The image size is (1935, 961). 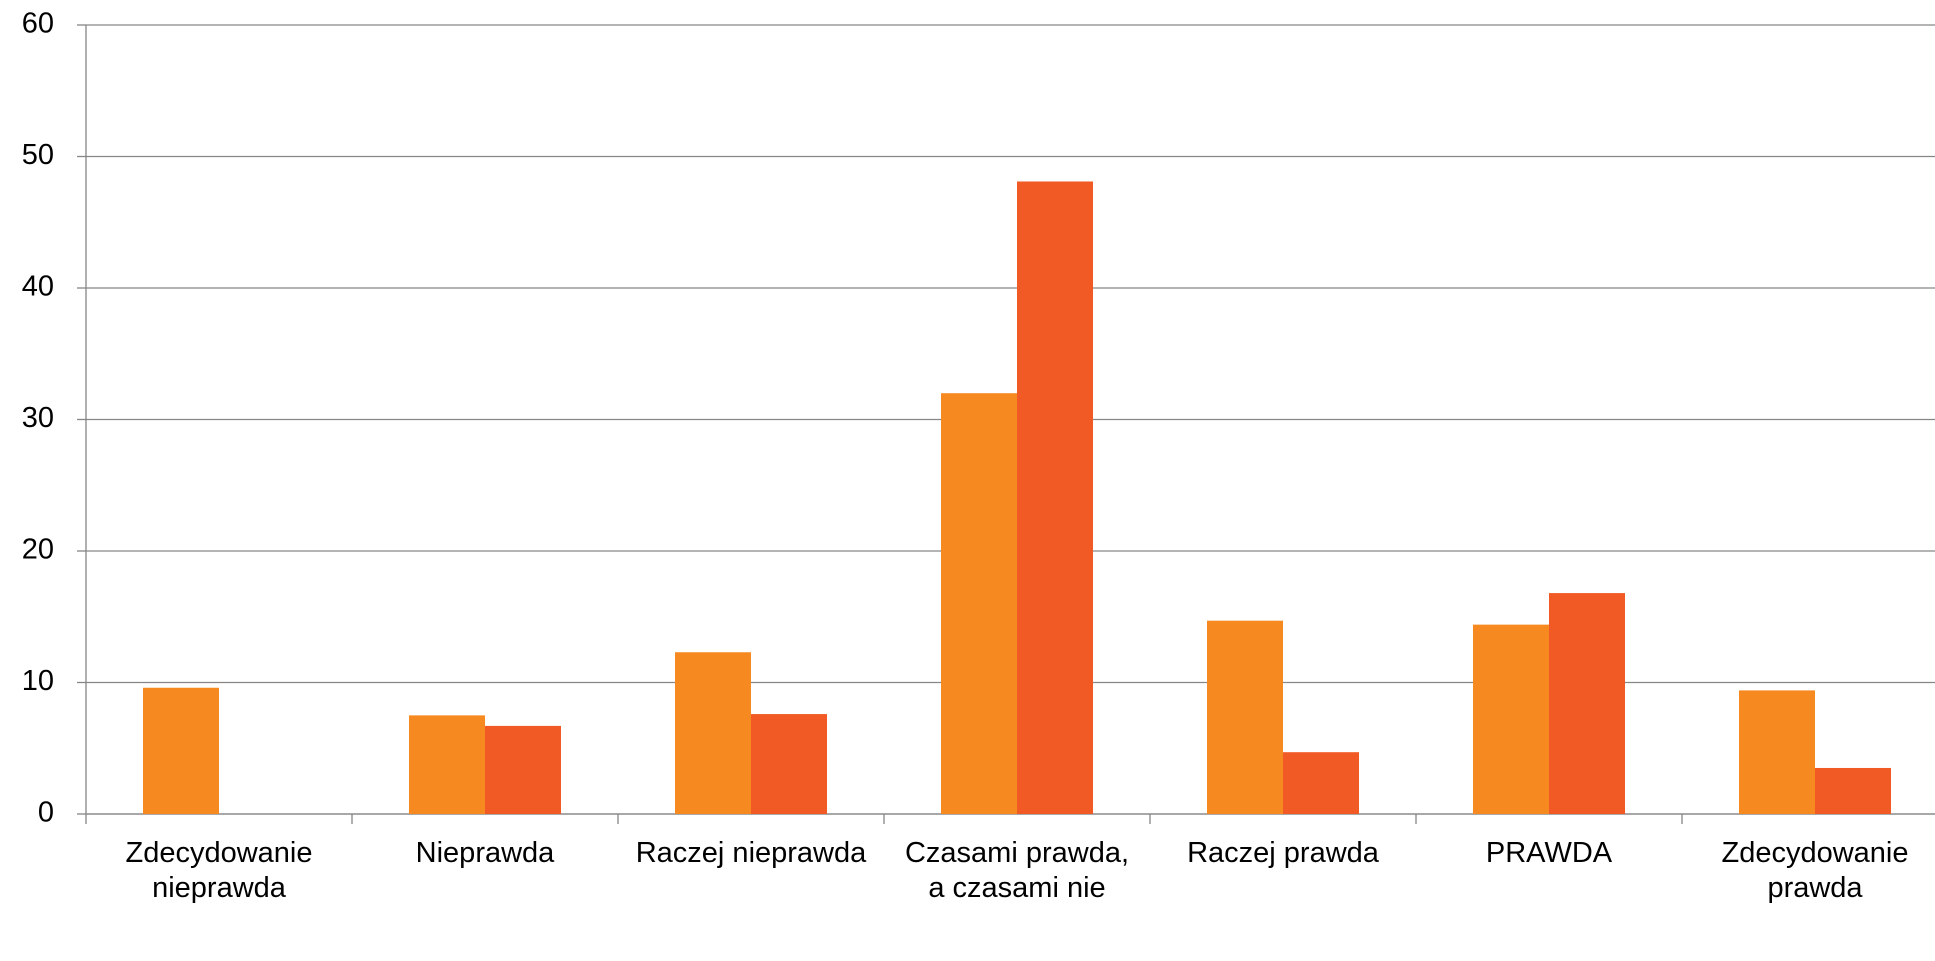 I want to click on y-tick-label: 50, so click(x=38, y=155).